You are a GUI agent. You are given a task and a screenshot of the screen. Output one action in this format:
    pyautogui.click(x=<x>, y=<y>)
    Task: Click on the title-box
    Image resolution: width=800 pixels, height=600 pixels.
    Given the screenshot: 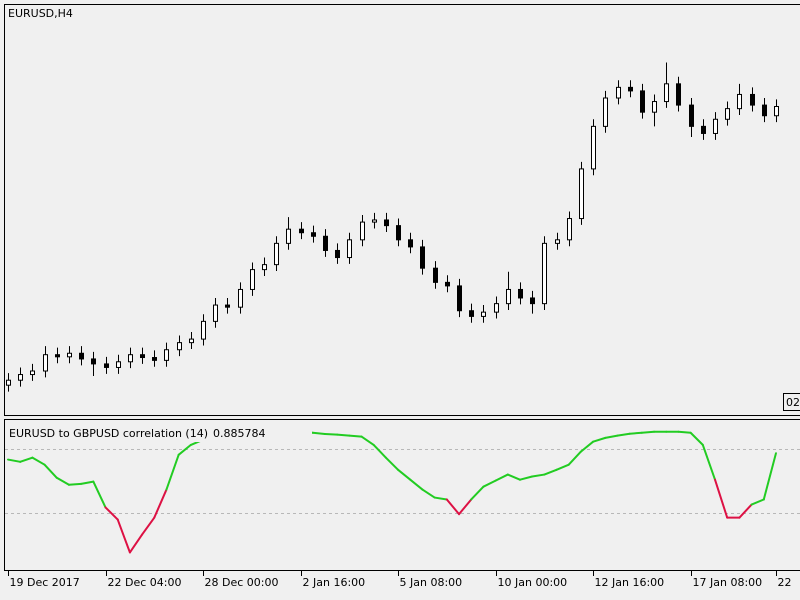 What is the action you would take?
    pyautogui.click(x=49, y=13)
    